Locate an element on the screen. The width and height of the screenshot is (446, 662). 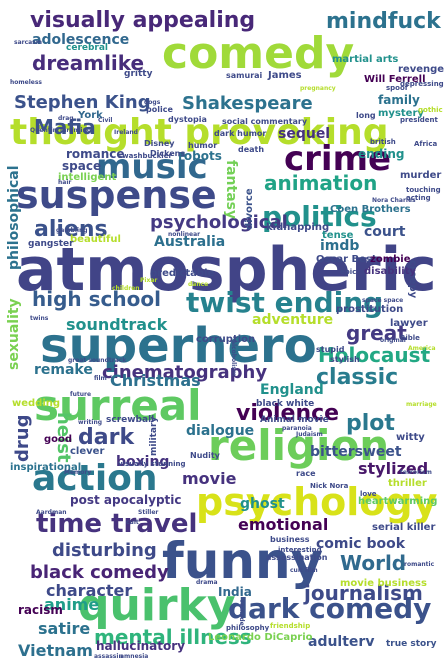
word-divorce: divorce is located at coordinates (249, 209).